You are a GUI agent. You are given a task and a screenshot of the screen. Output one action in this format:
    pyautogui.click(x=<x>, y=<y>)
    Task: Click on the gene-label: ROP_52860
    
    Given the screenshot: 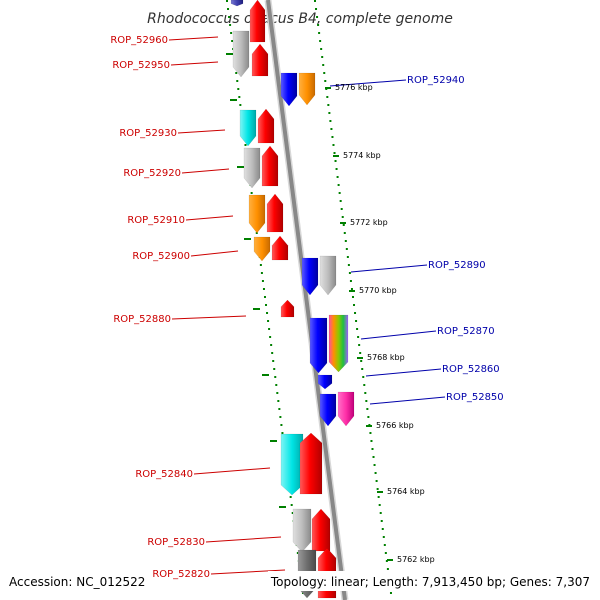 What is the action you would take?
    pyautogui.click(x=471, y=369)
    